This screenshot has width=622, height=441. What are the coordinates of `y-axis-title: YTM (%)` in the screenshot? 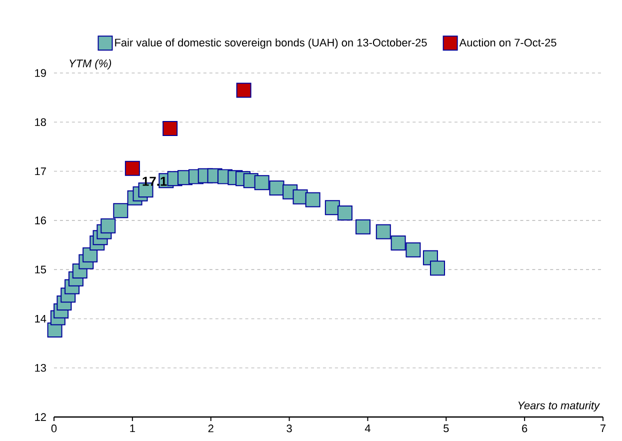 It's located at (91, 64).